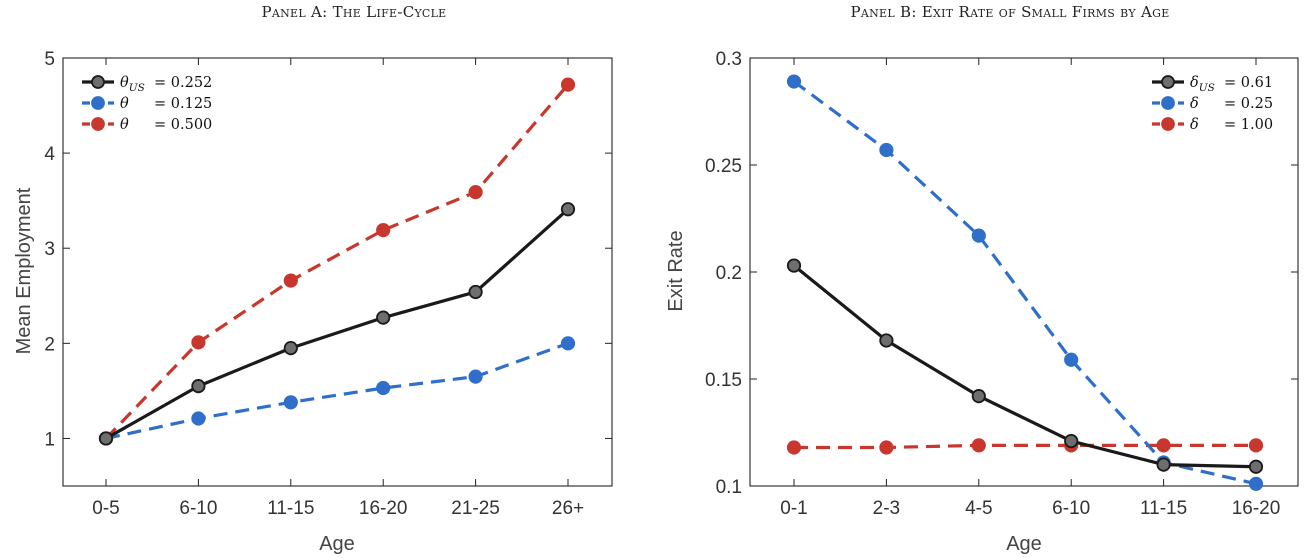  What do you see at coordinates (183, 125) in the screenshot?
I see `legend-value: = 0.500` at bounding box center [183, 125].